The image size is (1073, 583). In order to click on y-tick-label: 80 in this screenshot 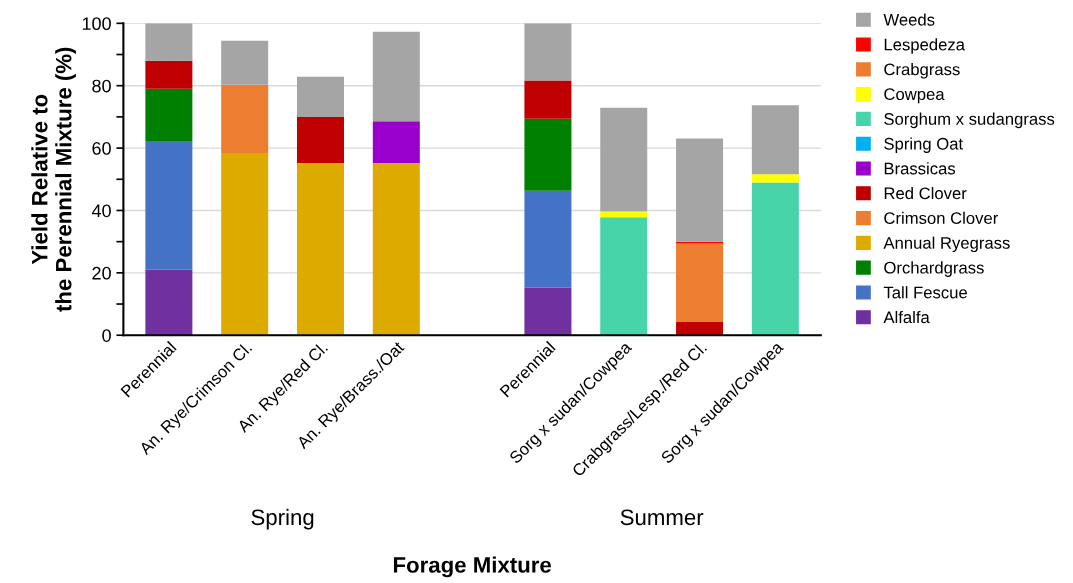, I will do `click(101, 86)`.